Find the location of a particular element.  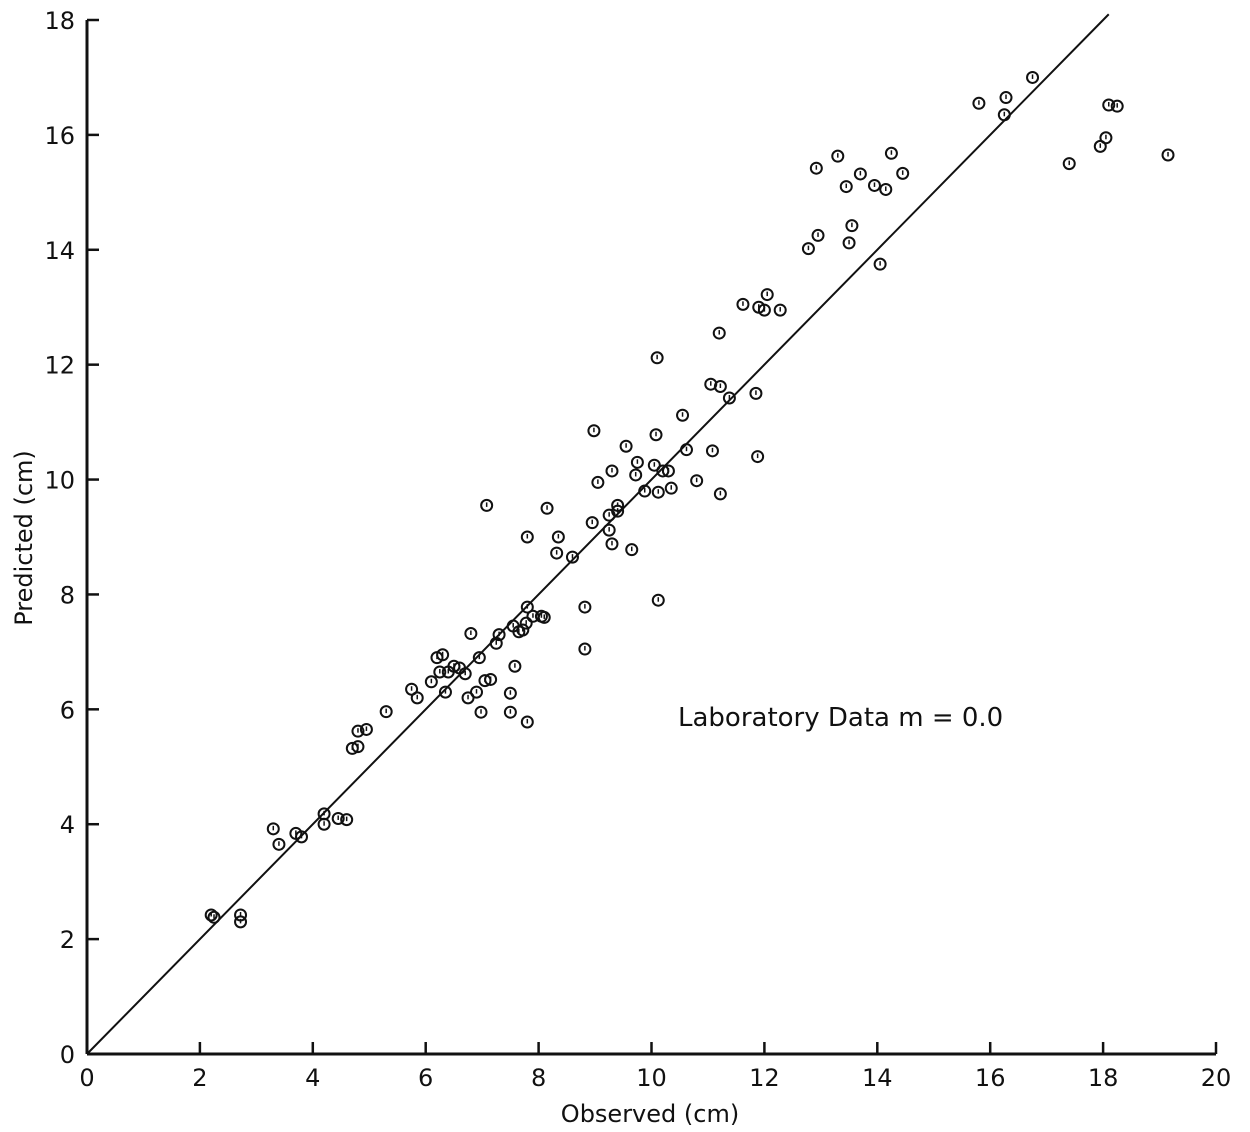

x-tick-label: 10 is located at coordinates (651, 1078).